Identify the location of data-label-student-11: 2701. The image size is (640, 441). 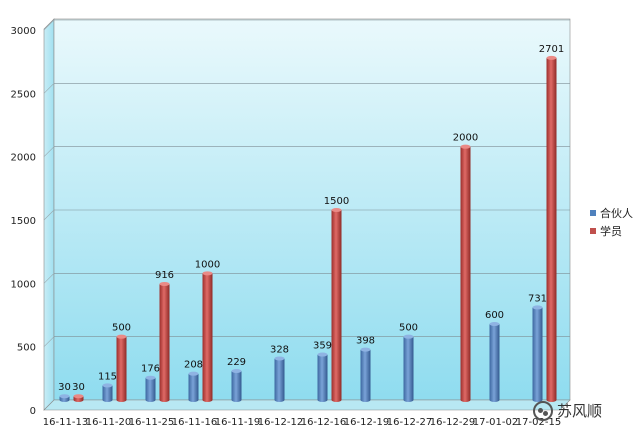
(551, 49).